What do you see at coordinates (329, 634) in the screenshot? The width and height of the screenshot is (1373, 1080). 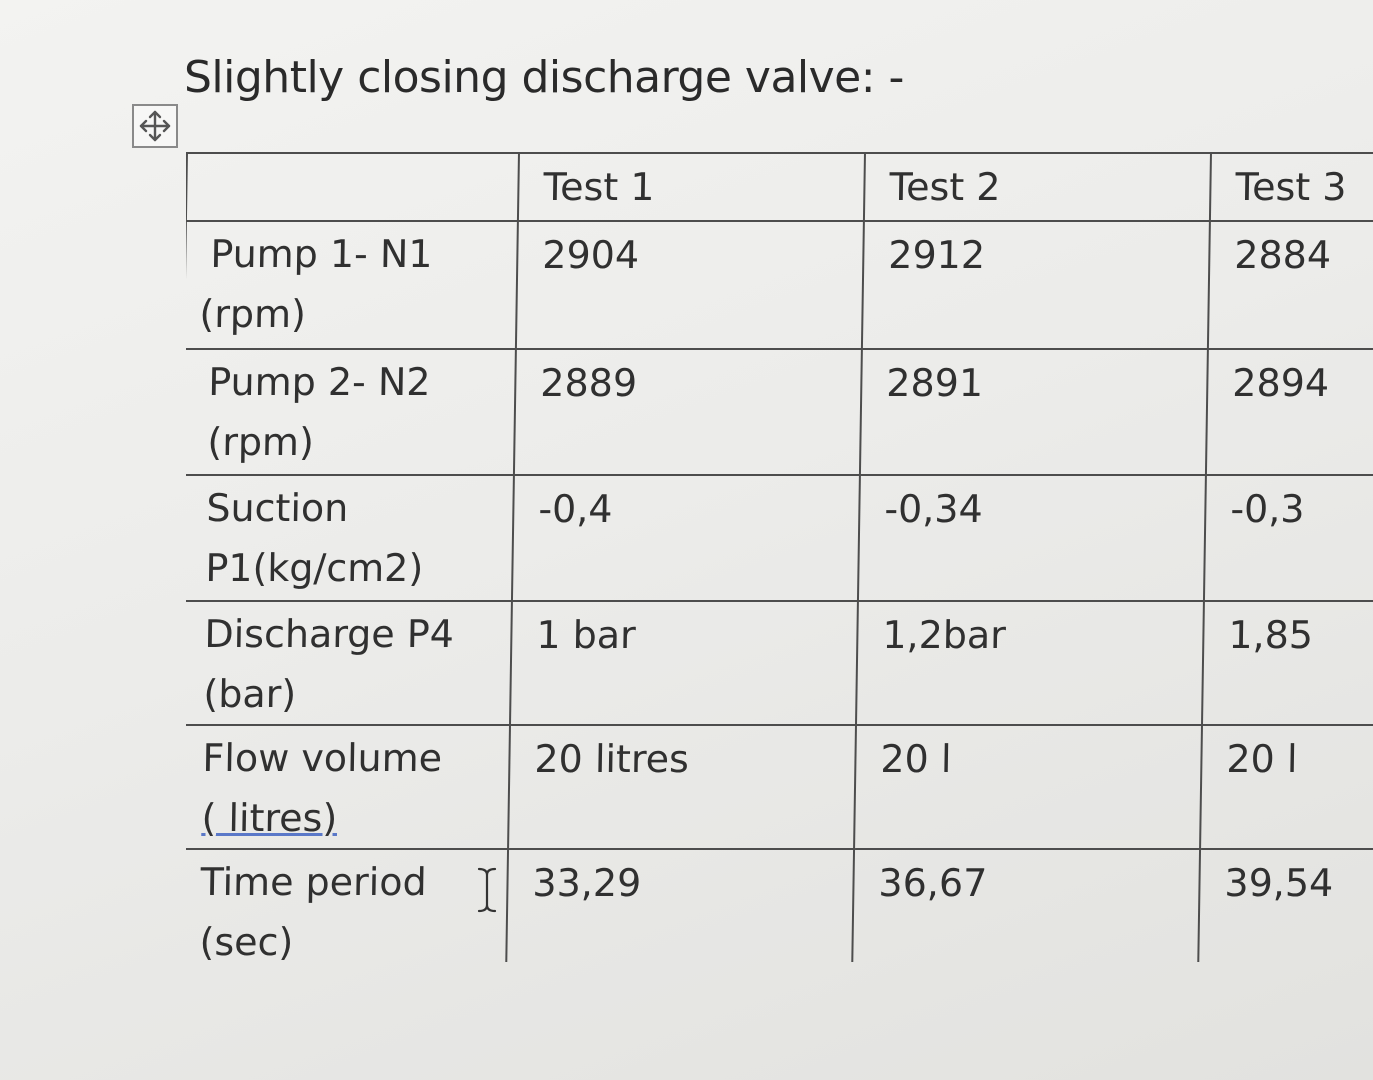 I see `row-label-line: Discharge P4` at bounding box center [329, 634].